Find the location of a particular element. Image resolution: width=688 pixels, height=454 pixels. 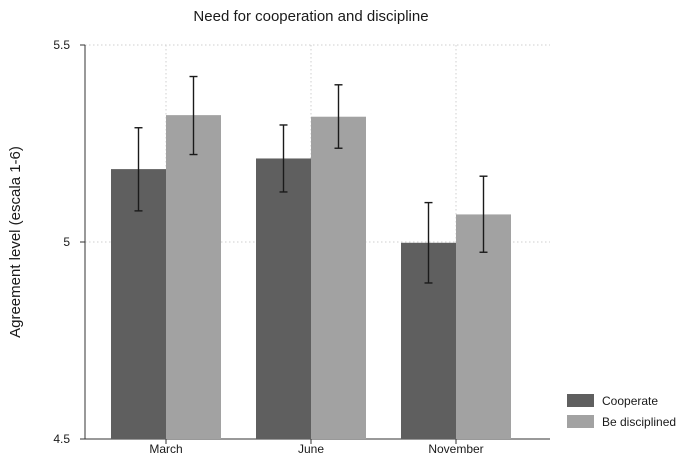

x-tick-label: March is located at coordinates (165, 448).